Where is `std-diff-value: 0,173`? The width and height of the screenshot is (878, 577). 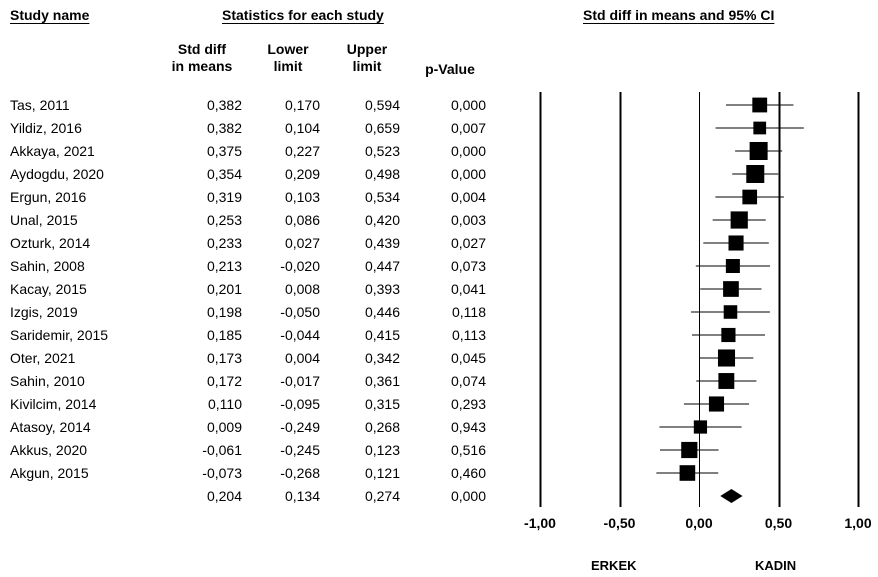 std-diff-value: 0,173 is located at coordinates (224, 358).